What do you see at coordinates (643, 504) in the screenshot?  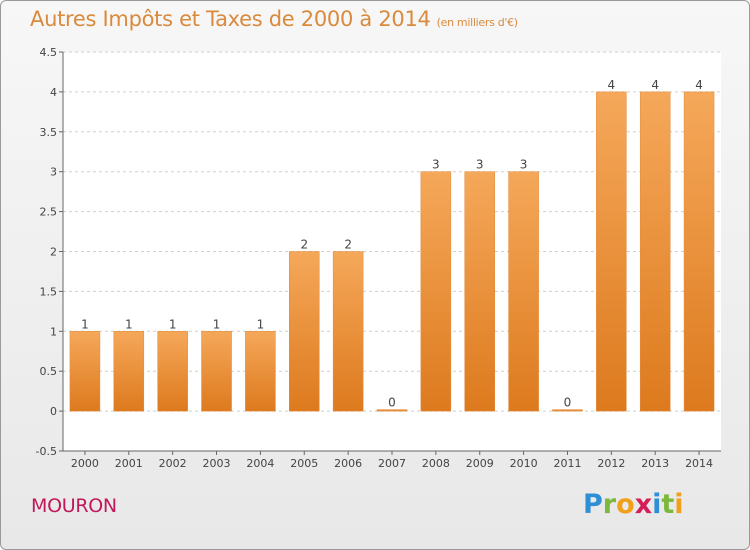 I see `logo-letter: x` at bounding box center [643, 504].